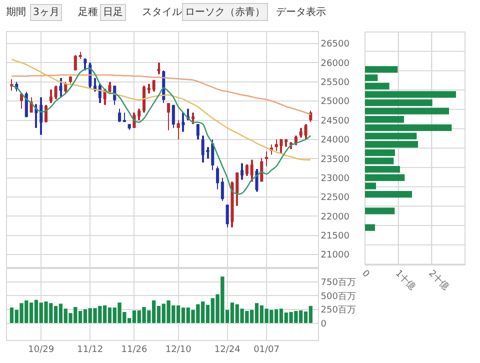 This screenshot has height=363, width=480. I want to click on y-tick-label: 250百万, so click(338, 311).